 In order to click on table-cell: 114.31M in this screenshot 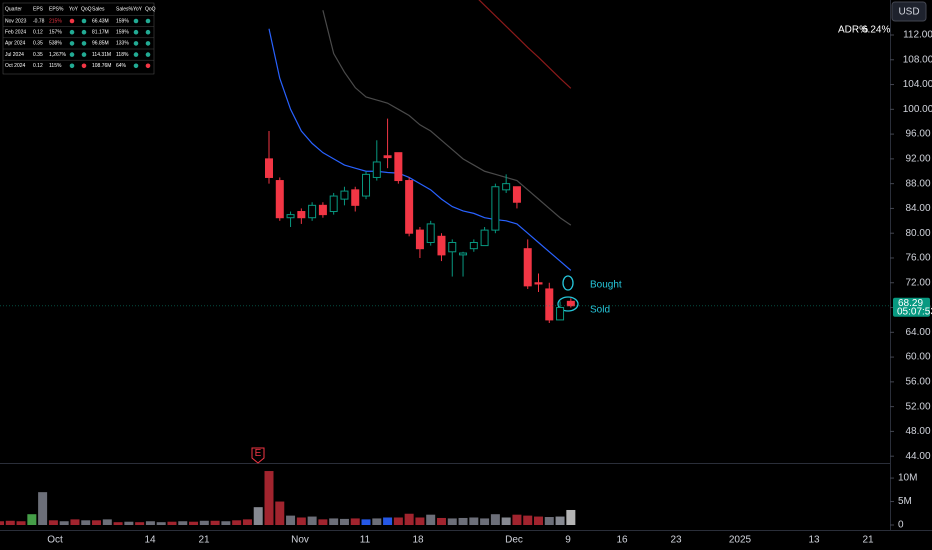, I will do `click(101, 55)`.